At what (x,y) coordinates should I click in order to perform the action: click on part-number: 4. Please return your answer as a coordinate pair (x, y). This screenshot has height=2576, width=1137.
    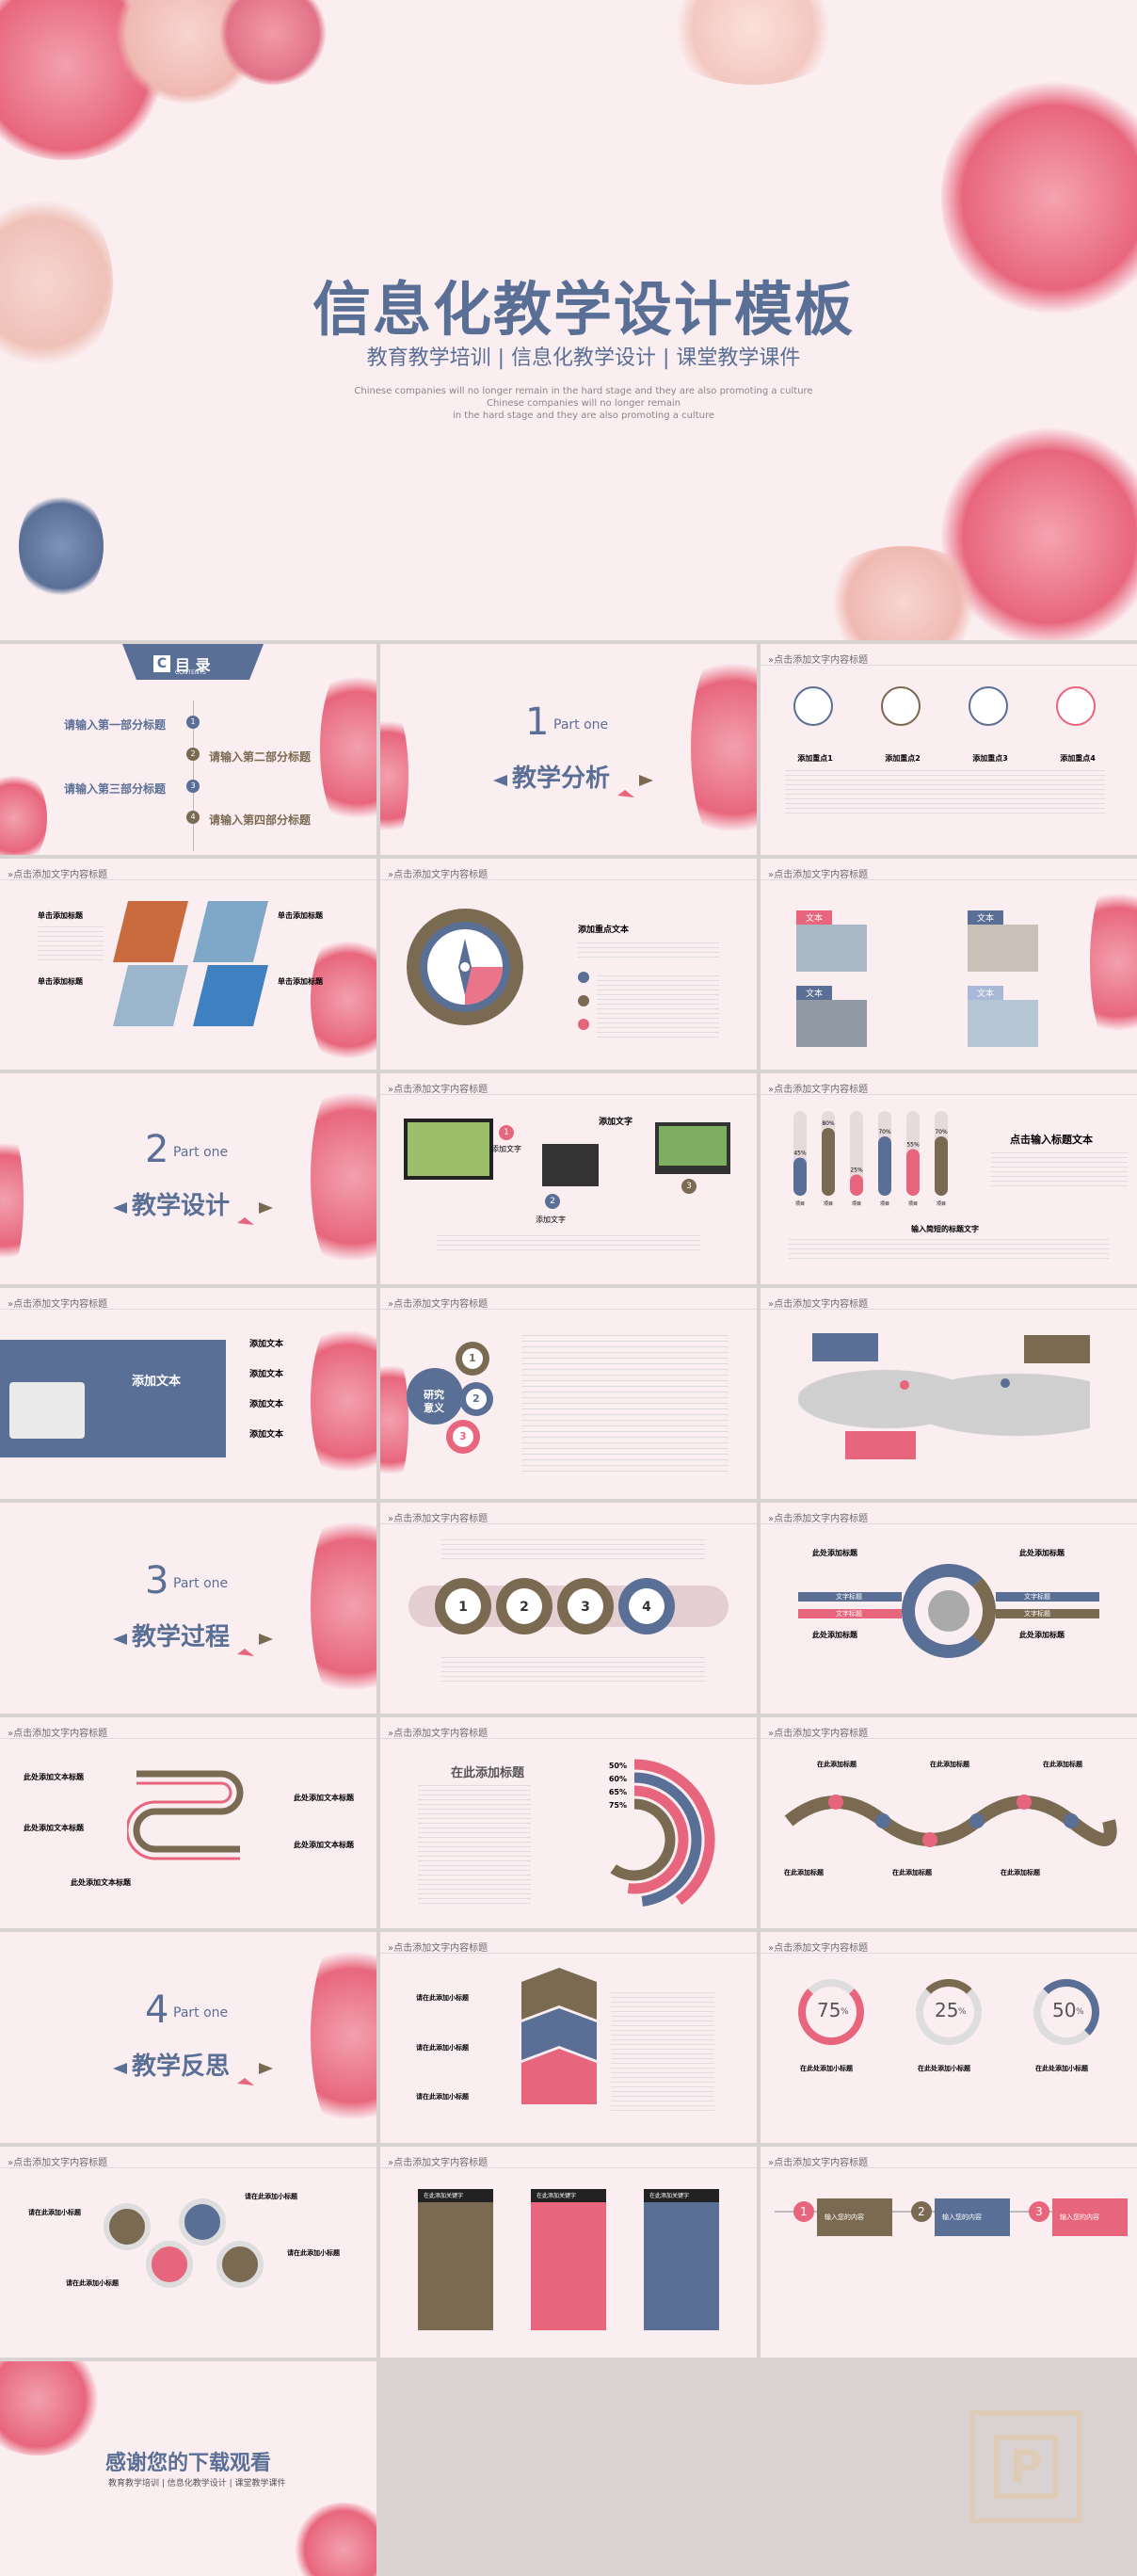
    Looking at the image, I should click on (157, 2010).